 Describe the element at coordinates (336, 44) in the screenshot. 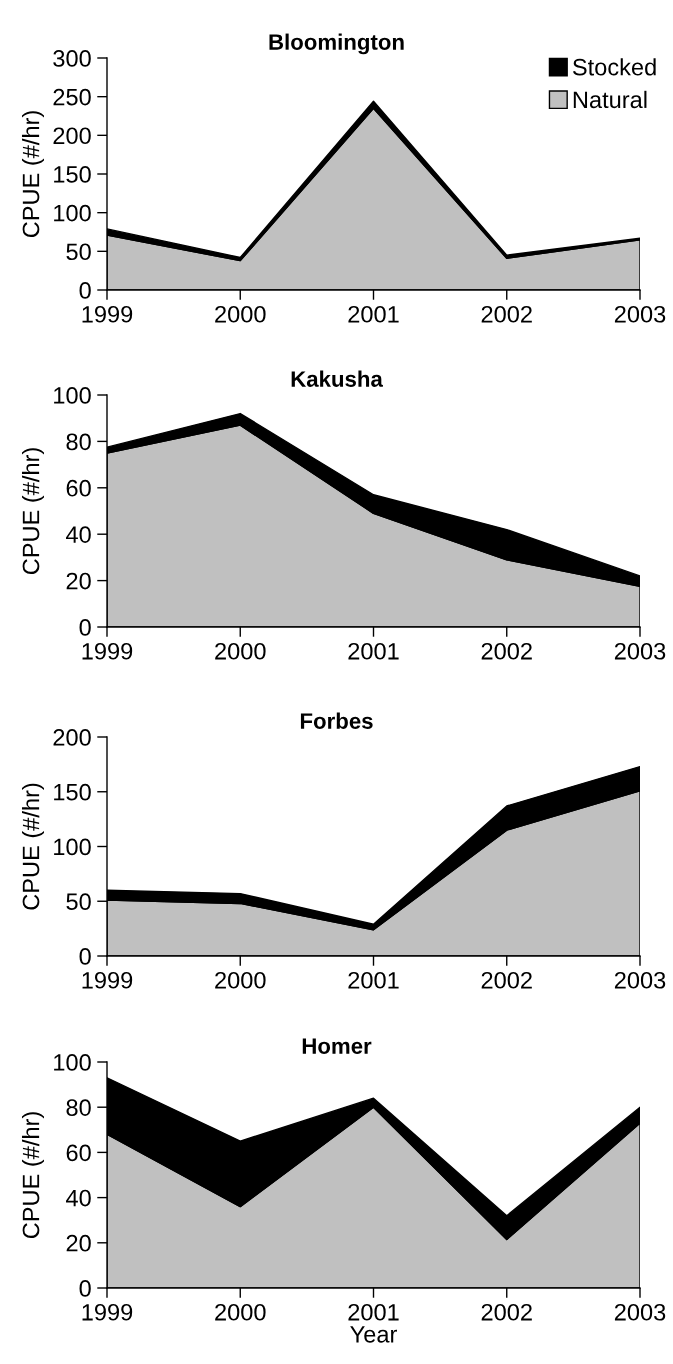

I see `chart-title: Bloomington` at that location.